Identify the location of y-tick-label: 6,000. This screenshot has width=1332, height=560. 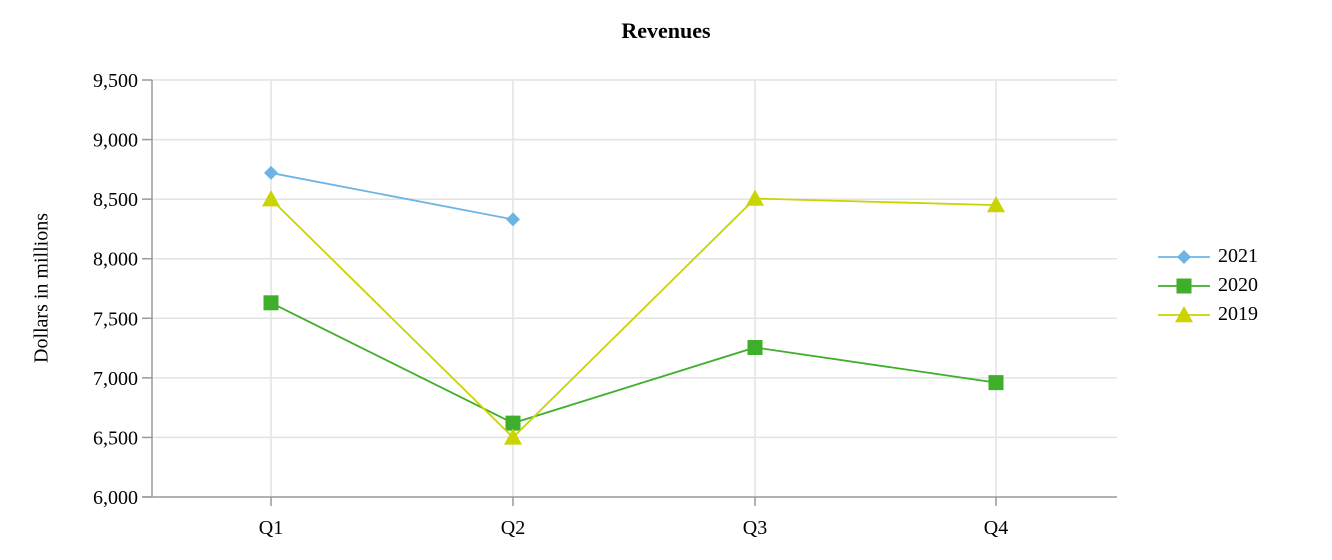
(115, 498).